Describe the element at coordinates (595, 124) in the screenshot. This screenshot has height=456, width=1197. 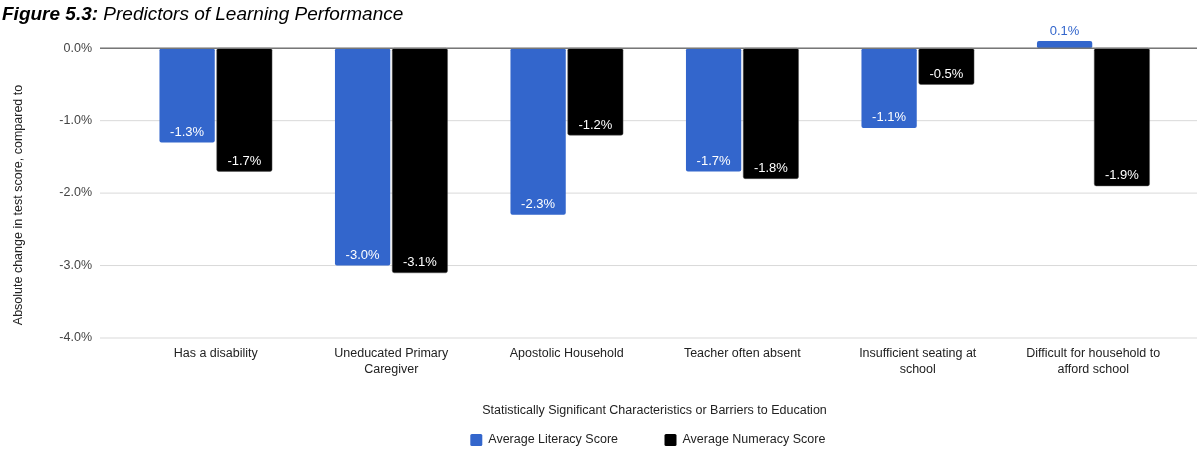
I see `data-label: -1.2%` at that location.